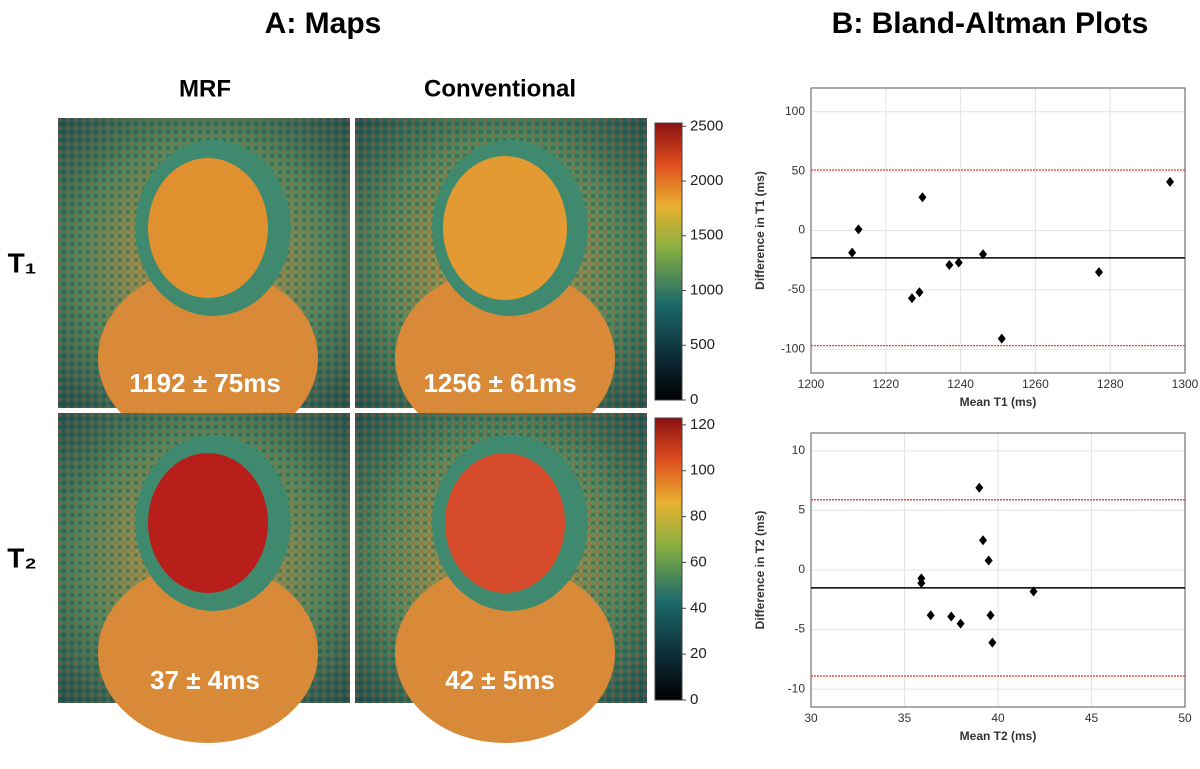  Describe the element at coordinates (706, 125) in the screenshot. I see `colorbar-tick-label: 2500` at that location.